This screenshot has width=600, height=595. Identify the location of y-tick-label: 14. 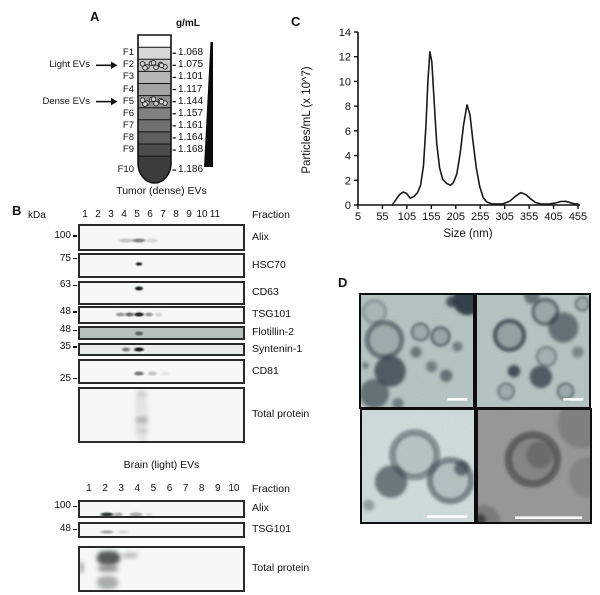
(345, 33).